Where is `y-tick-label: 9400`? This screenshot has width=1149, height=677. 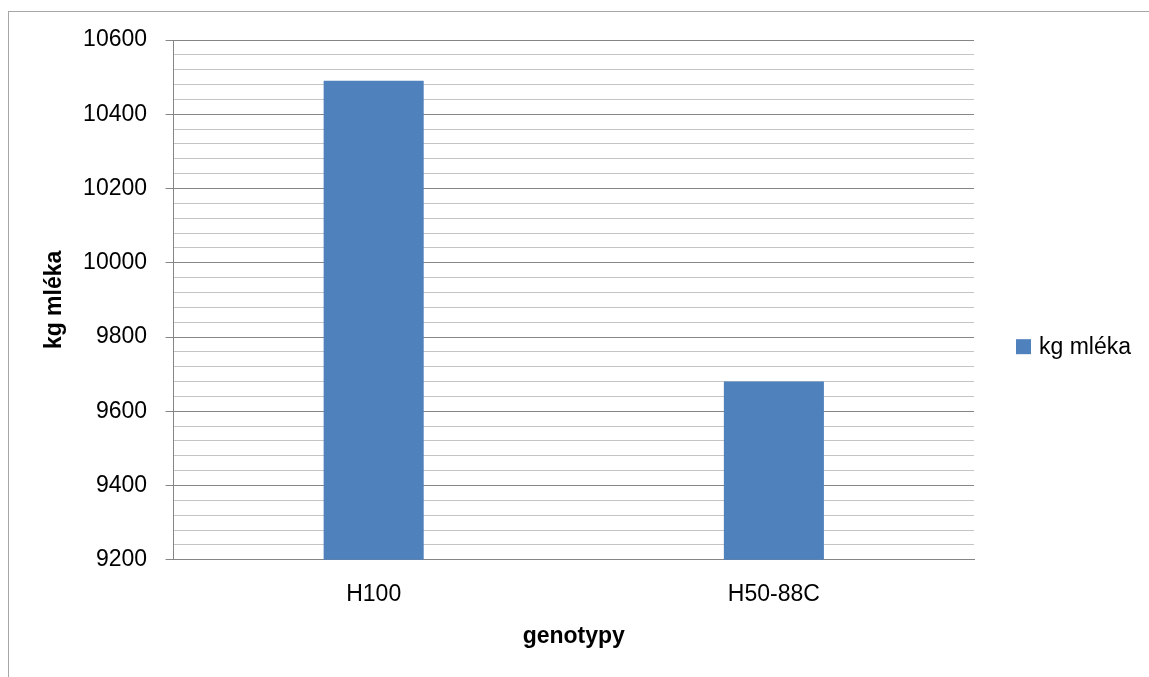
y-tick-label: 9400 is located at coordinates (121, 483).